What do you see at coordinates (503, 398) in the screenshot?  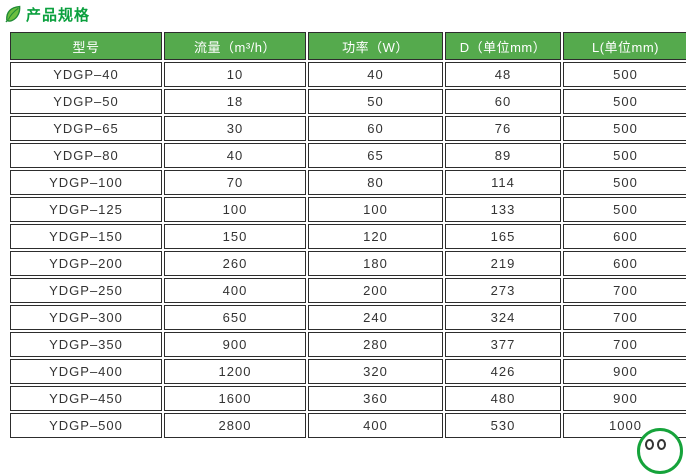 I see `table-cell: 480` at bounding box center [503, 398].